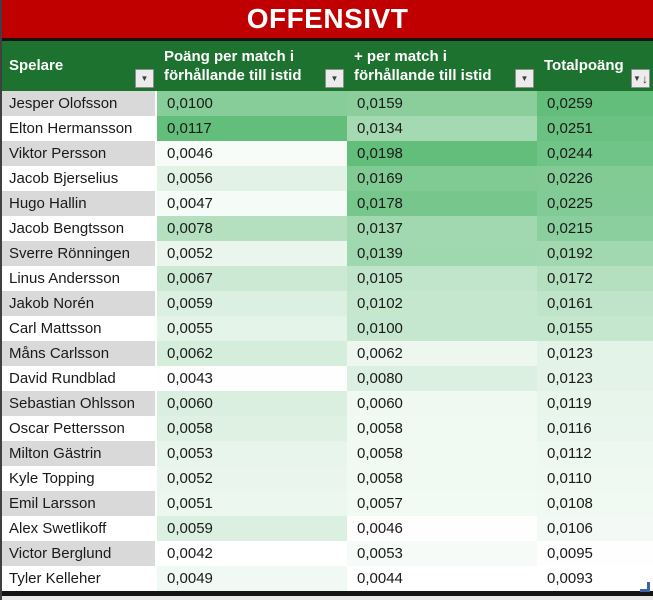 This screenshot has width=653, height=600. Describe the element at coordinates (252, 103) in the screenshot. I see `value-cell-poang: 0,0100` at that location.